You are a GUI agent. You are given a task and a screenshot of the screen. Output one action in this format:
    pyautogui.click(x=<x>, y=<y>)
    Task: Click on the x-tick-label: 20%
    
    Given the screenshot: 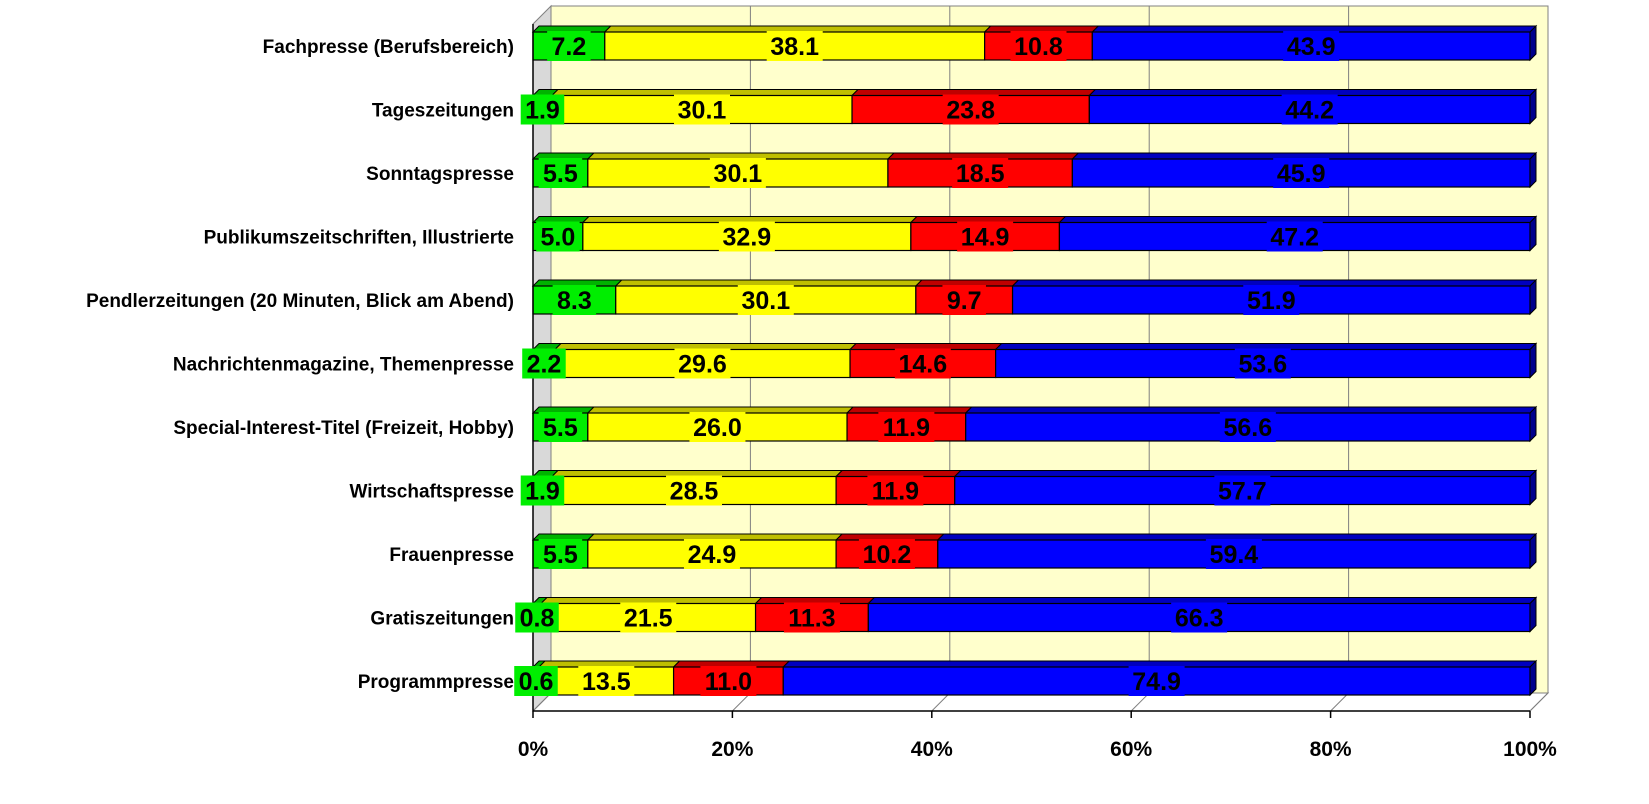 What is the action you would take?
    pyautogui.click(x=732, y=749)
    